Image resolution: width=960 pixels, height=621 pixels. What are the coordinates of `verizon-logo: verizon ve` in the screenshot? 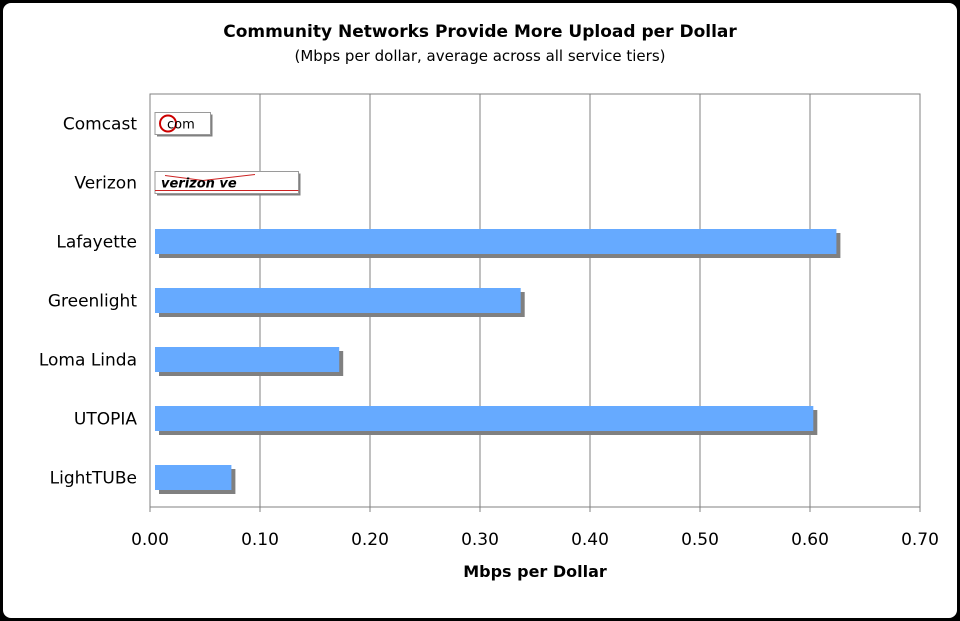 It's located at (227, 183).